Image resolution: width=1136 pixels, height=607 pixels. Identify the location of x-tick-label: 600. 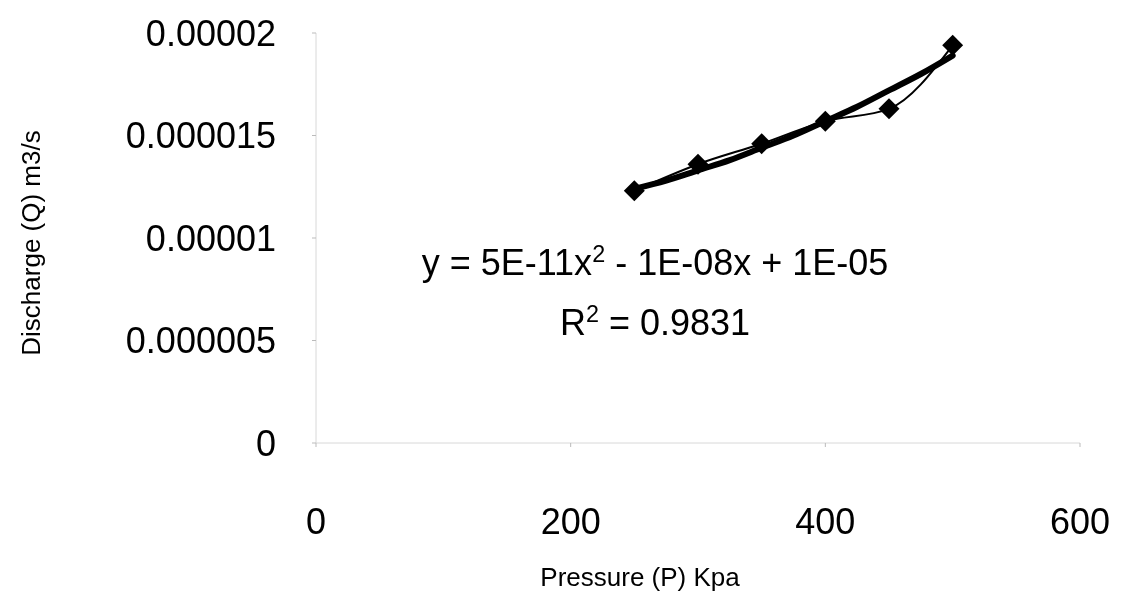
(1080, 521).